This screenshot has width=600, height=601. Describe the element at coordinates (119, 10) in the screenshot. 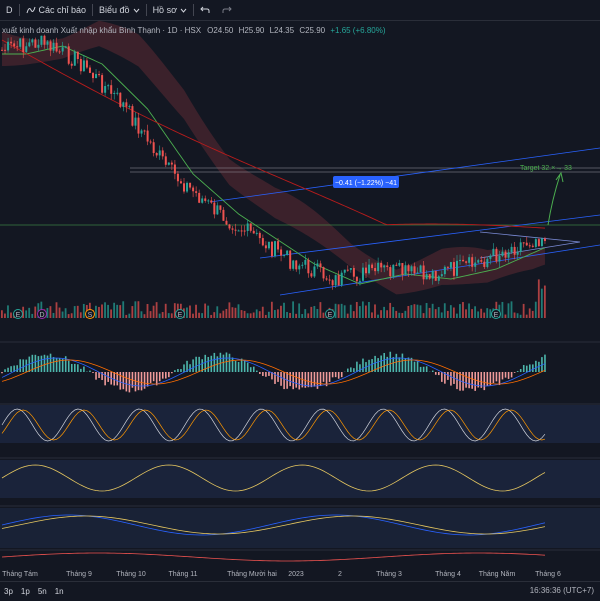

I see `chart-type-button: Biểu đồ` at that location.